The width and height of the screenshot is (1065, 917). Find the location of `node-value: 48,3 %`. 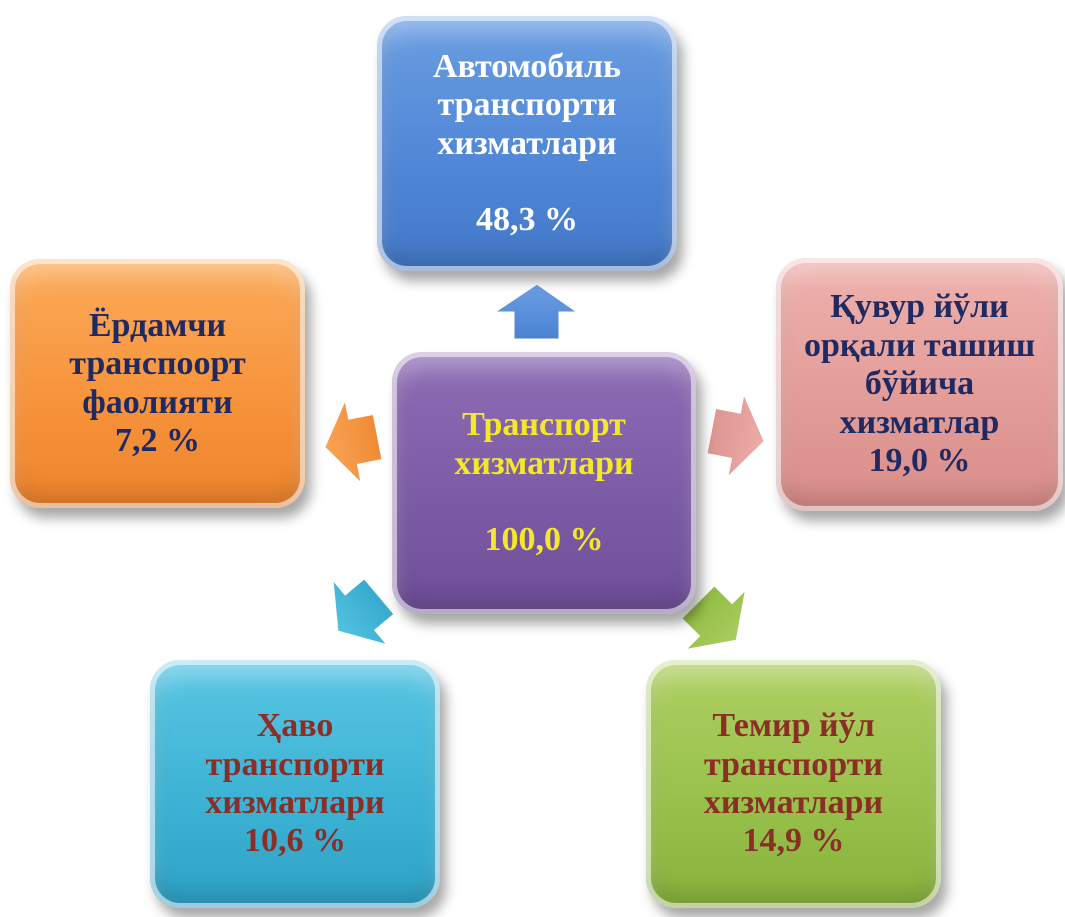

node-value: 48,3 % is located at coordinates (527, 219).